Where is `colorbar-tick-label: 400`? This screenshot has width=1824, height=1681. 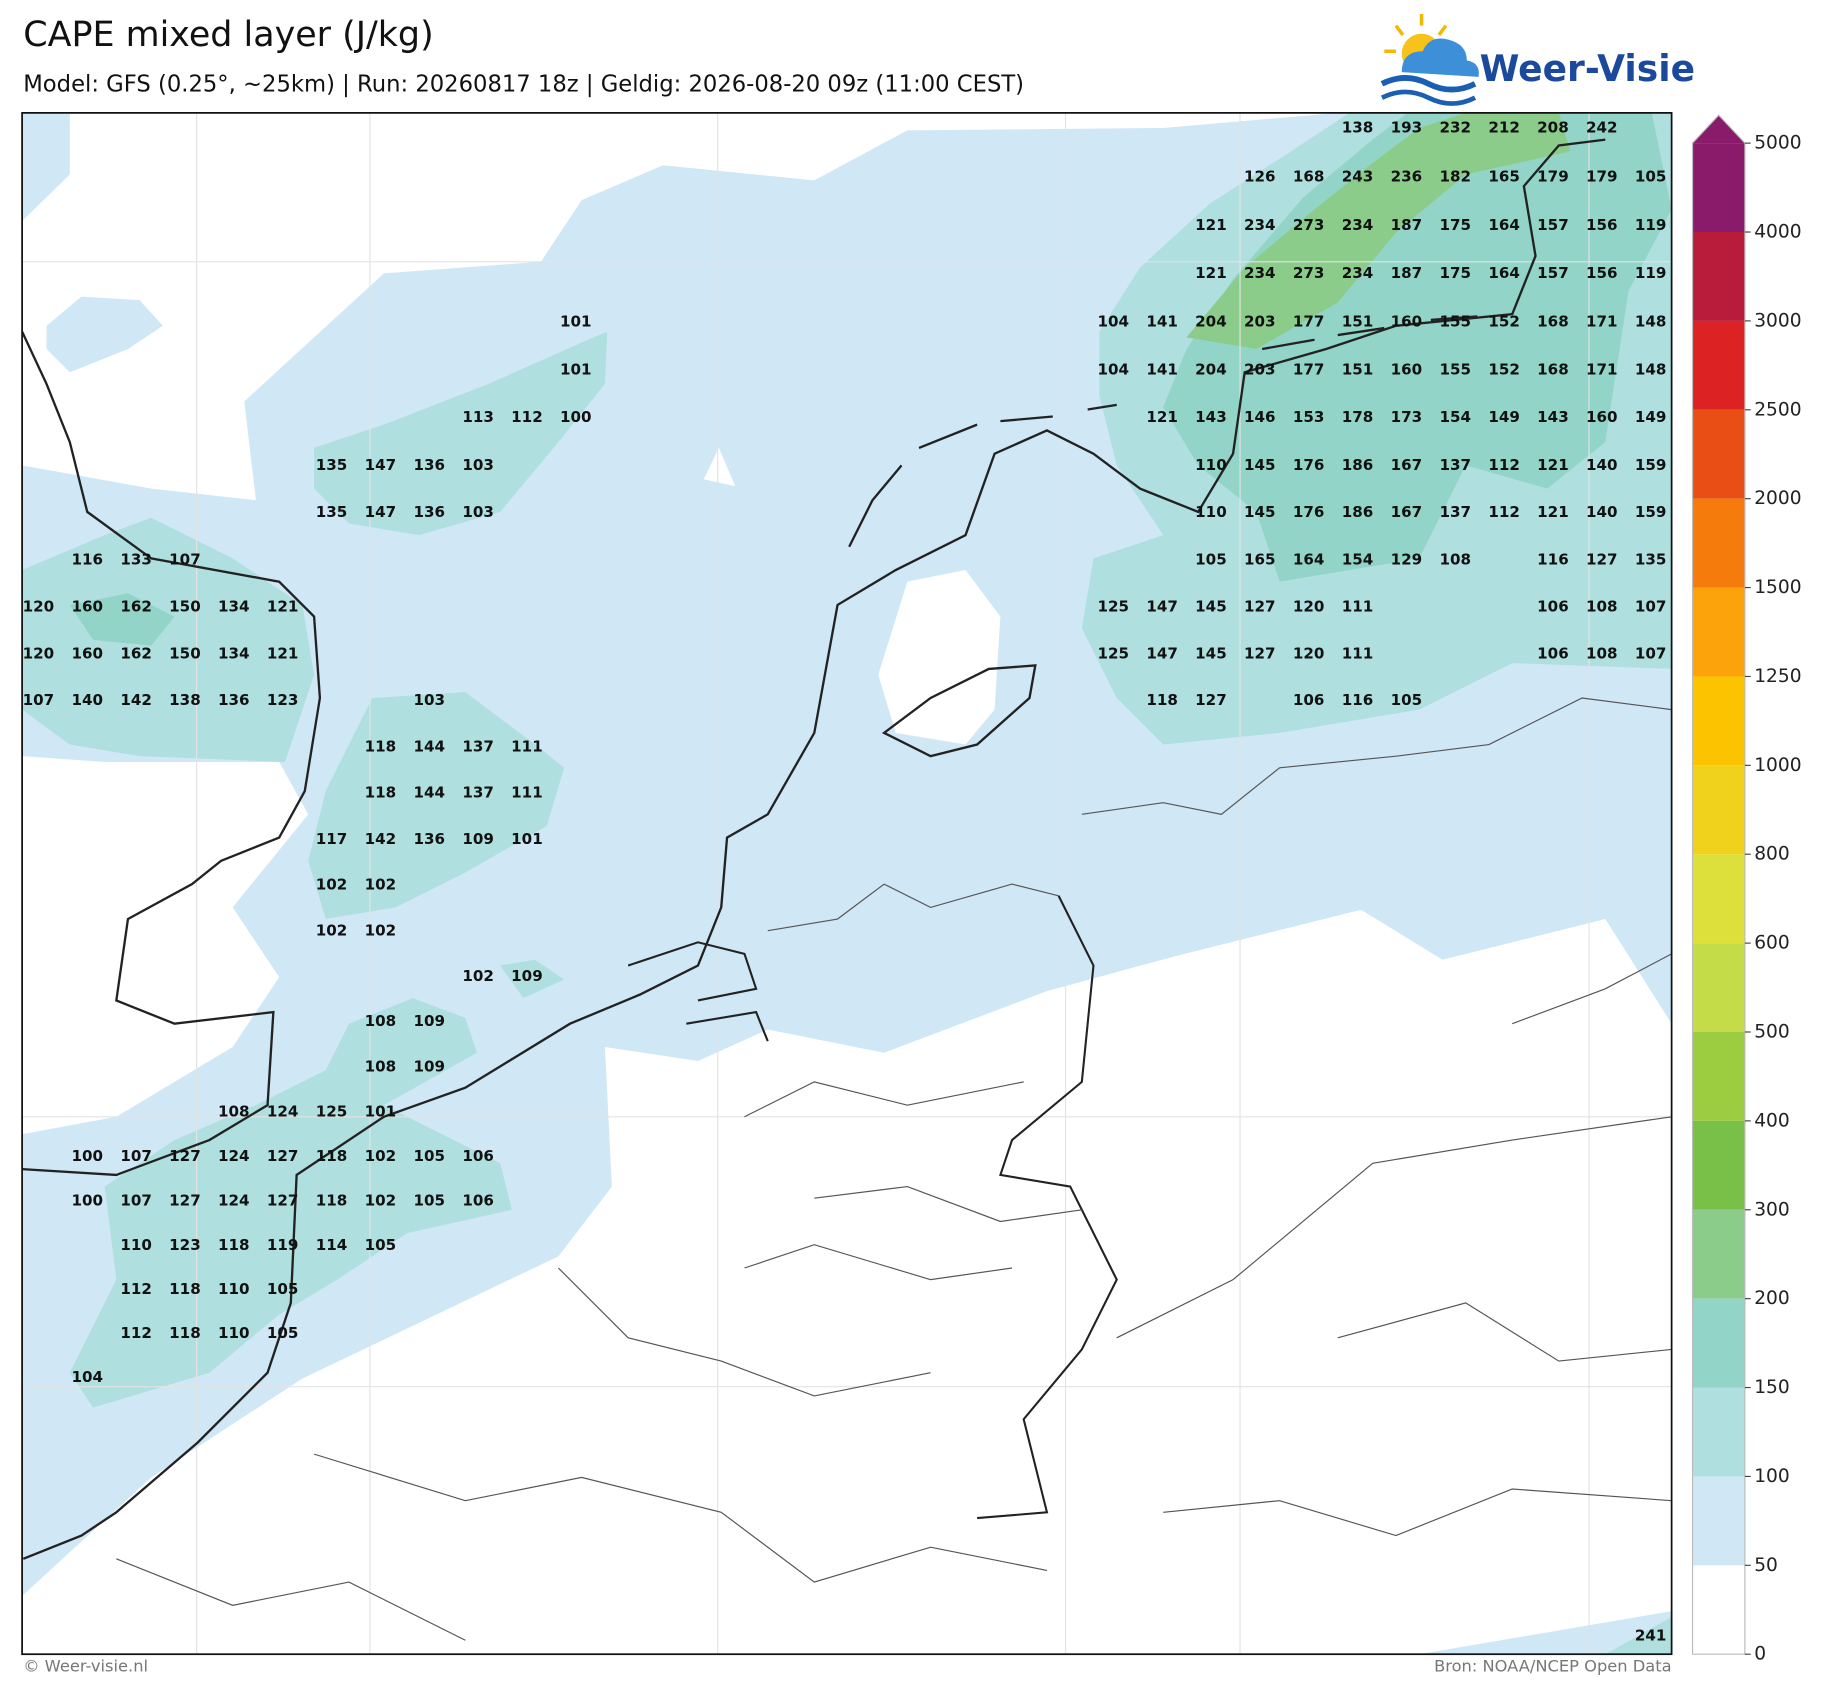
colorbar-tick-label: 400 is located at coordinates (1772, 1120).